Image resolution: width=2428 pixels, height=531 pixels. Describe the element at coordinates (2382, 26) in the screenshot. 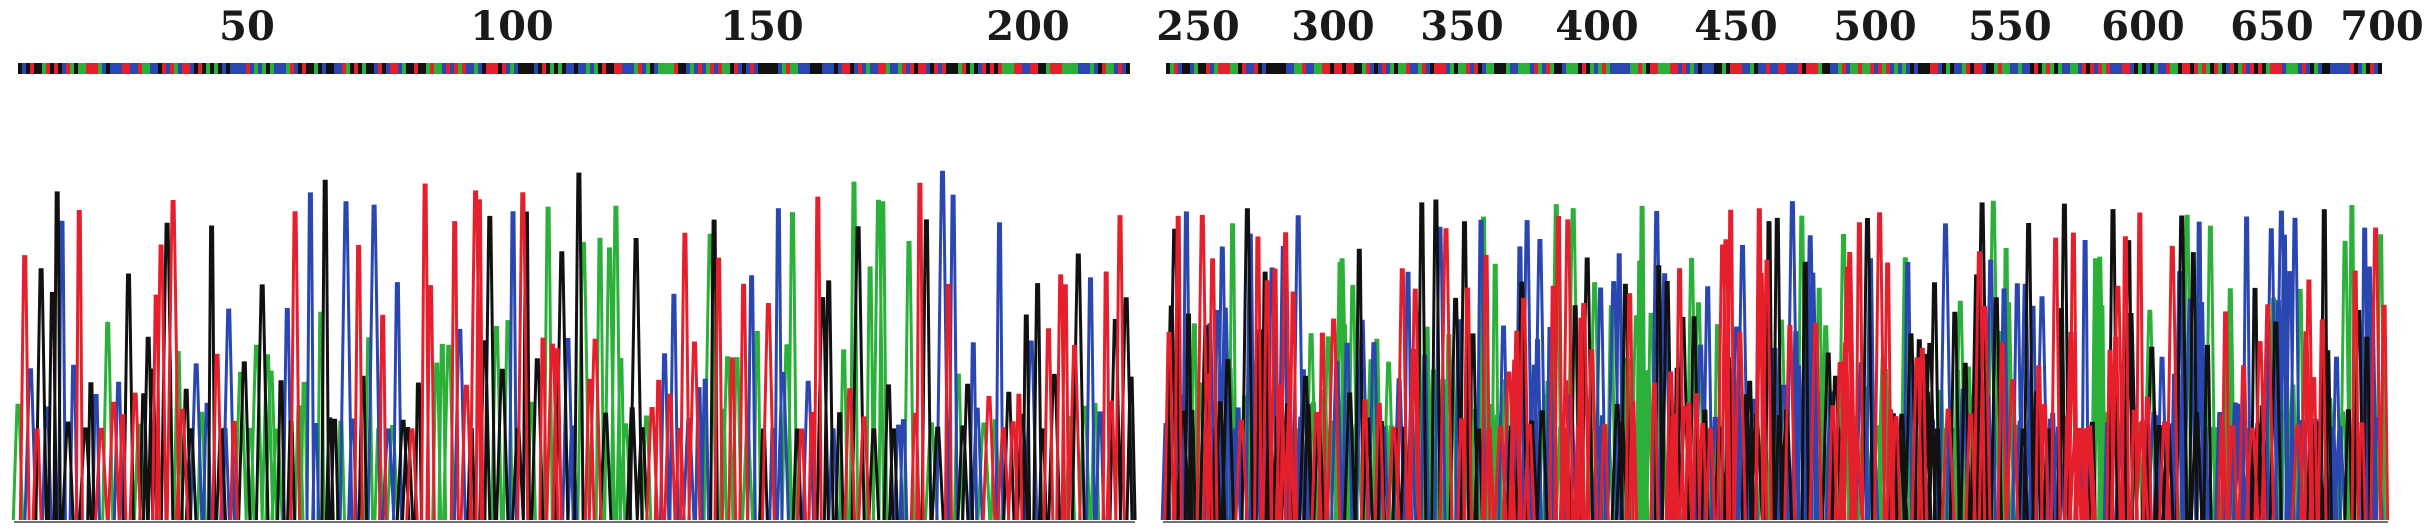

I see `tick-label-700: 700` at that location.